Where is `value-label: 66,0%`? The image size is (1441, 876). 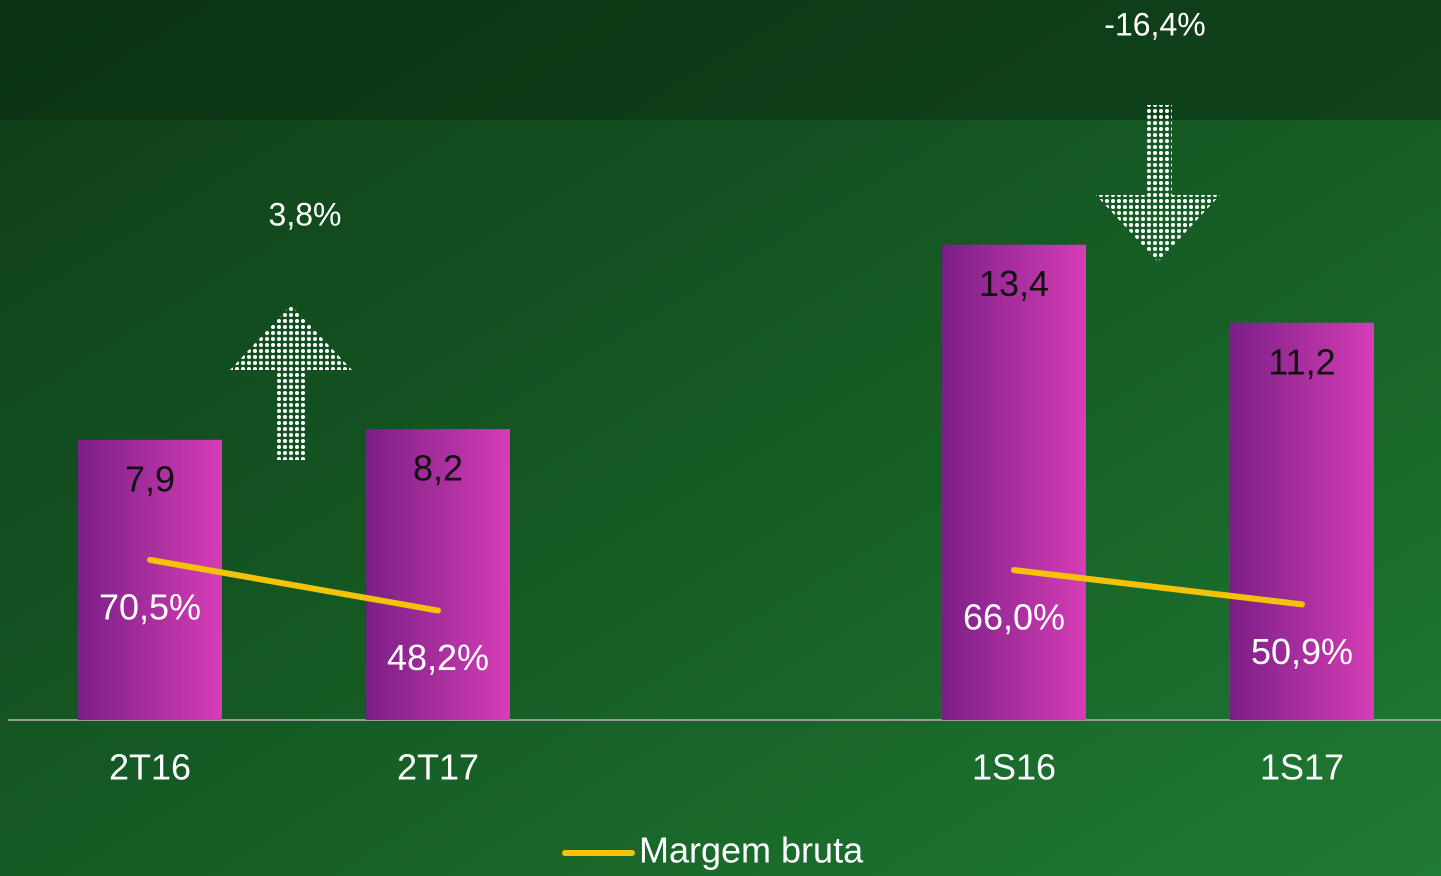
value-label: 66,0% is located at coordinates (1014, 617).